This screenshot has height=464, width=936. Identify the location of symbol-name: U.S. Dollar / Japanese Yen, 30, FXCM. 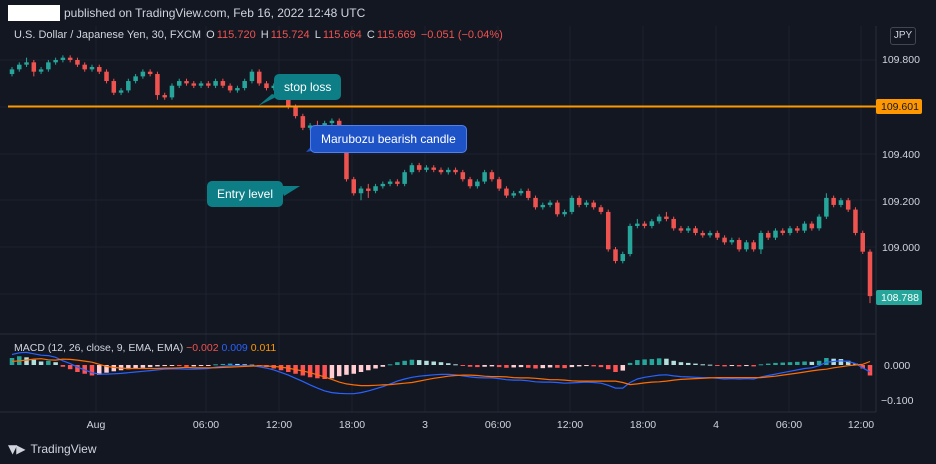
(108, 35).